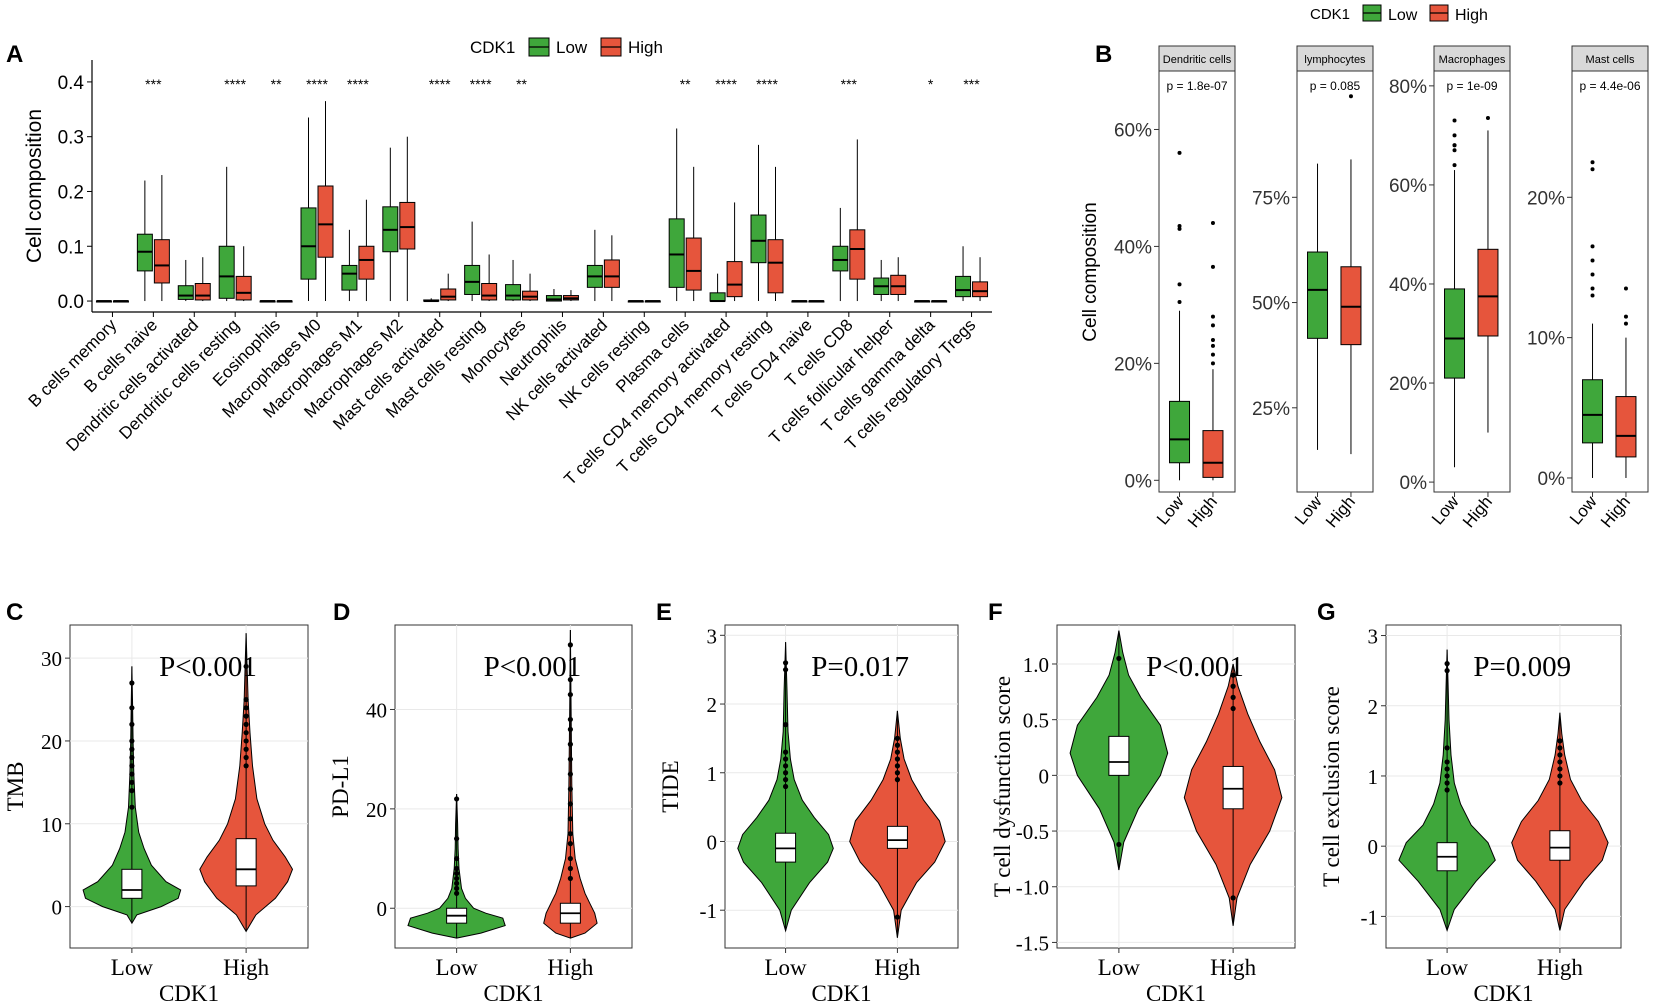 The image size is (1655, 1005). I want to click on violin-y-label: TIDE, so click(670, 786).